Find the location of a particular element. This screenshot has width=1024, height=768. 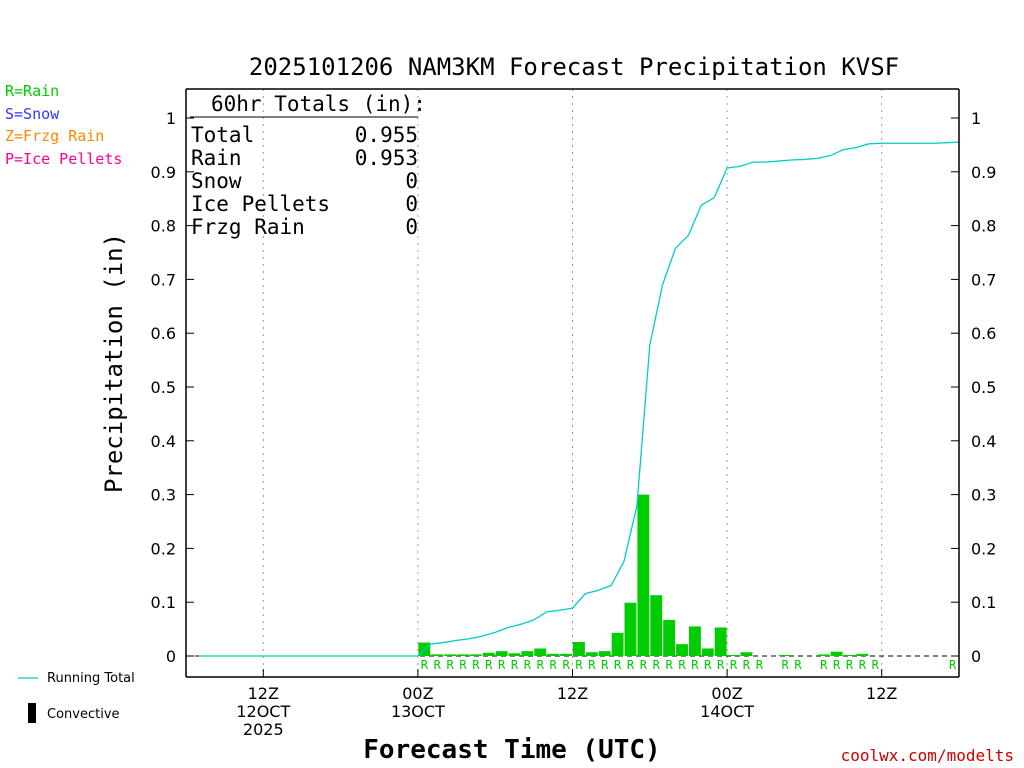

bottom-legend: Running Total Convective is located at coordinates (76, 697).